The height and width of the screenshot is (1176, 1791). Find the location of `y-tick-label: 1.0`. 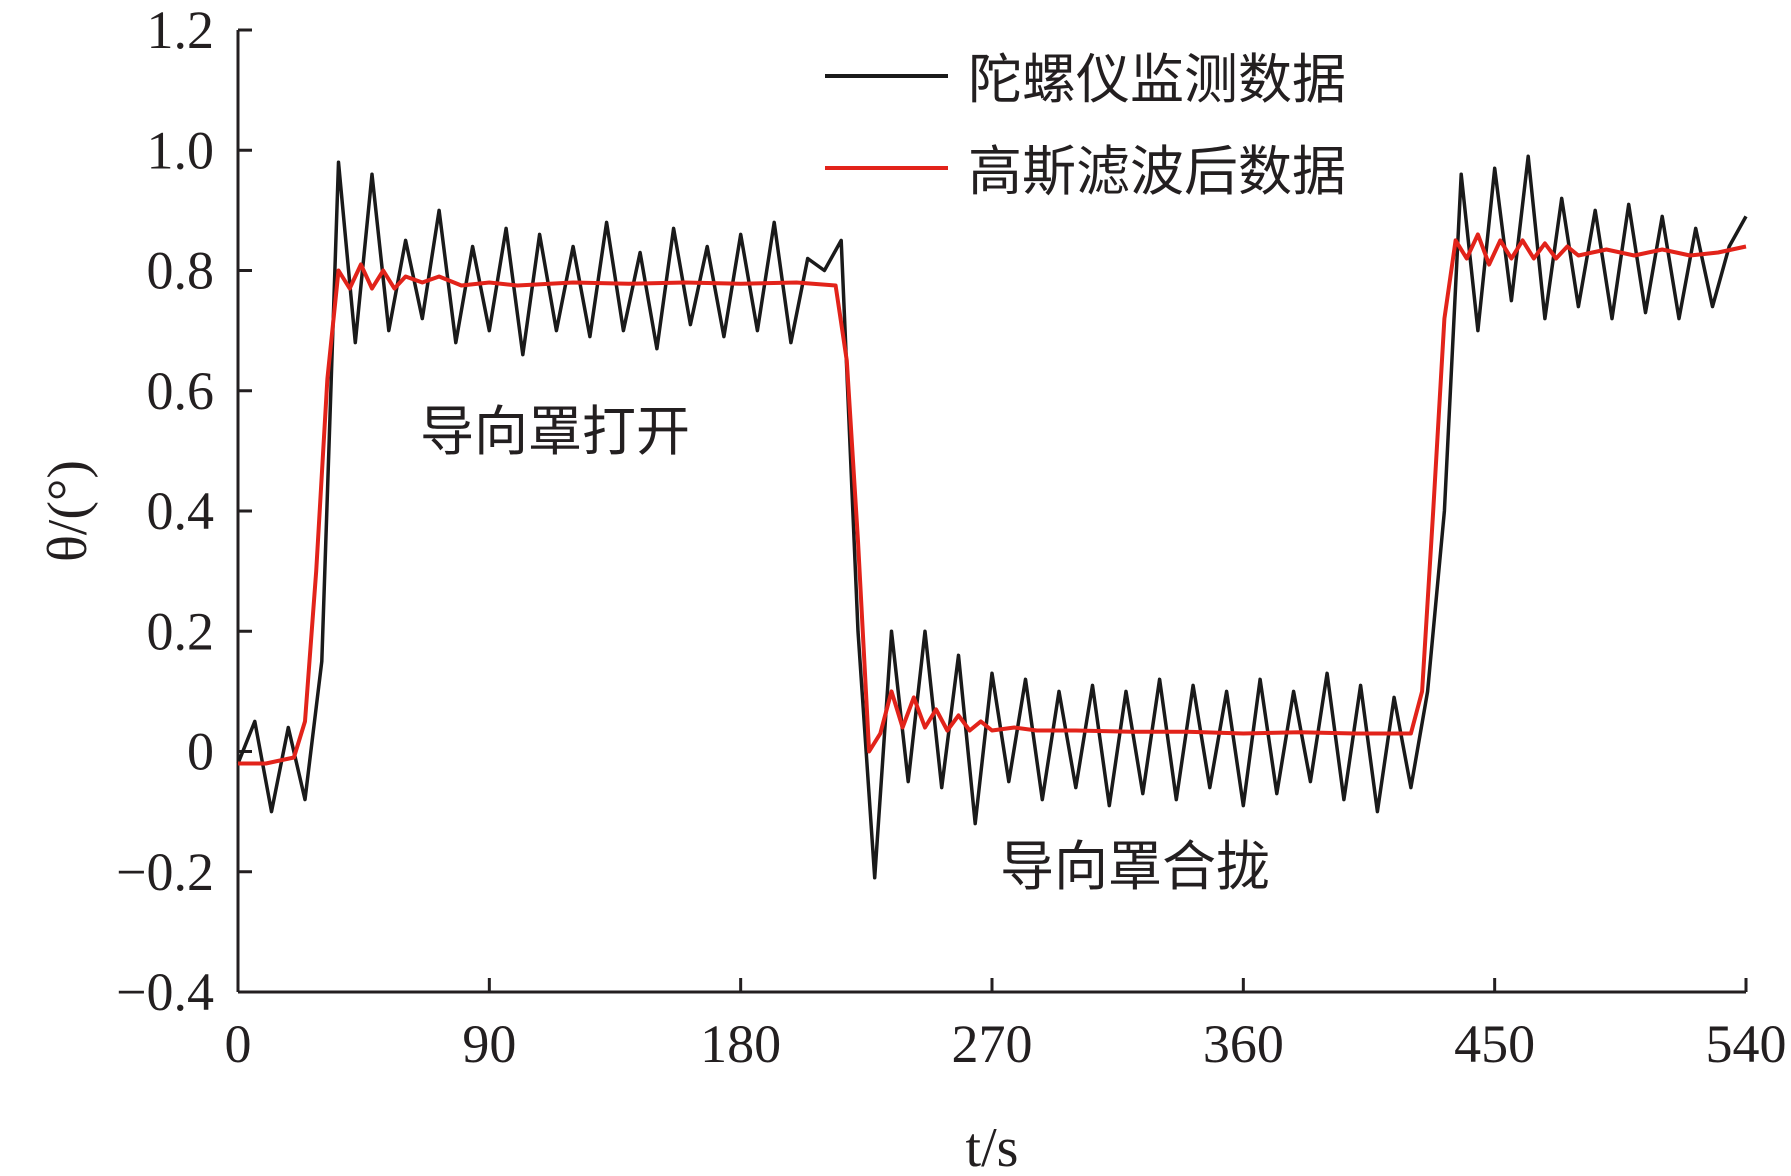

y-tick-label: 1.0 is located at coordinates (181, 150).